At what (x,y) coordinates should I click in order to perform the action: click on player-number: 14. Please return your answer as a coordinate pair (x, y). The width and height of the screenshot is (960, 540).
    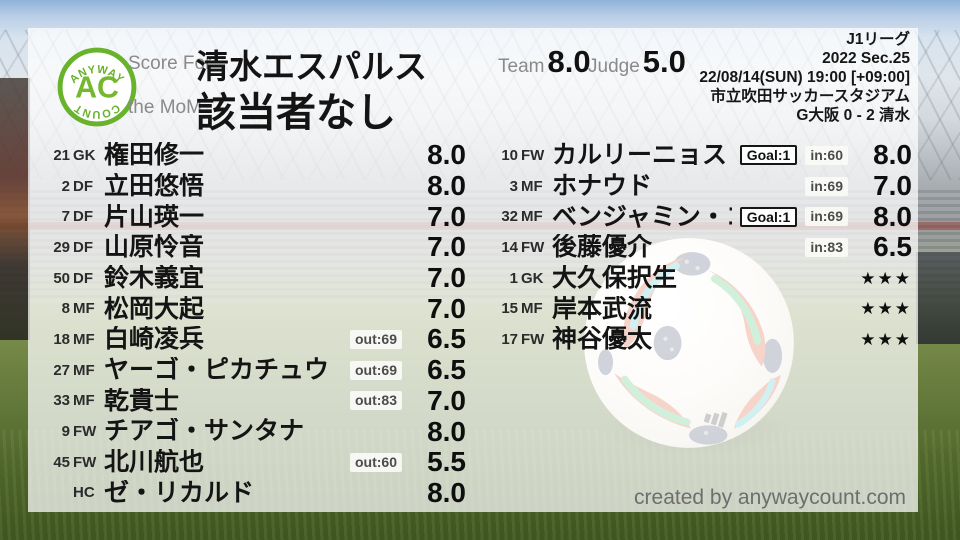
    Looking at the image, I should click on (509, 247).